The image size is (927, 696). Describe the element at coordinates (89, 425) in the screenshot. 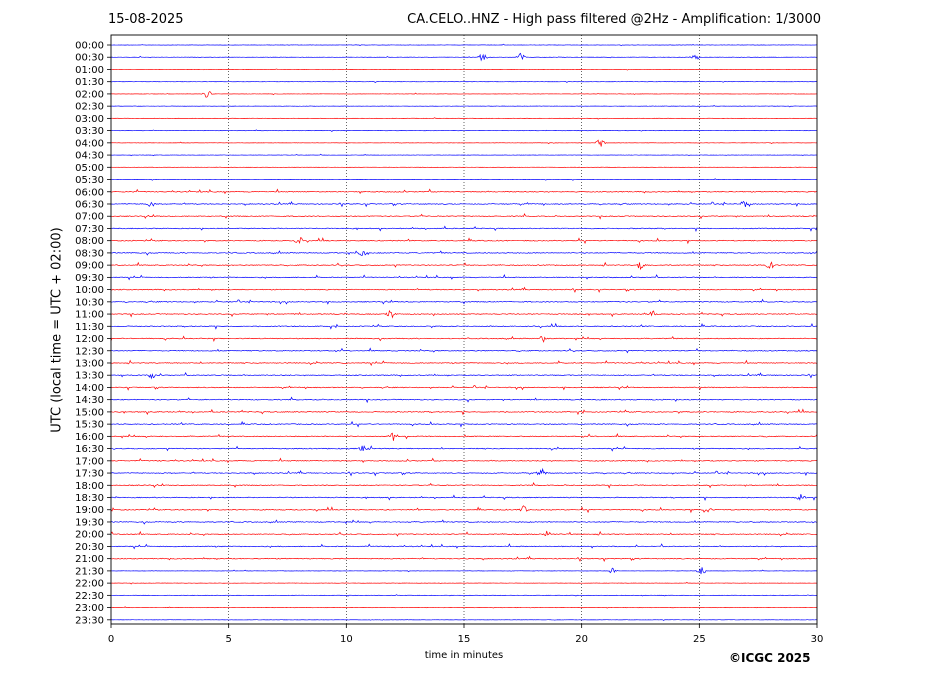

I see `y-tick-label-15:30: 15:30` at that location.